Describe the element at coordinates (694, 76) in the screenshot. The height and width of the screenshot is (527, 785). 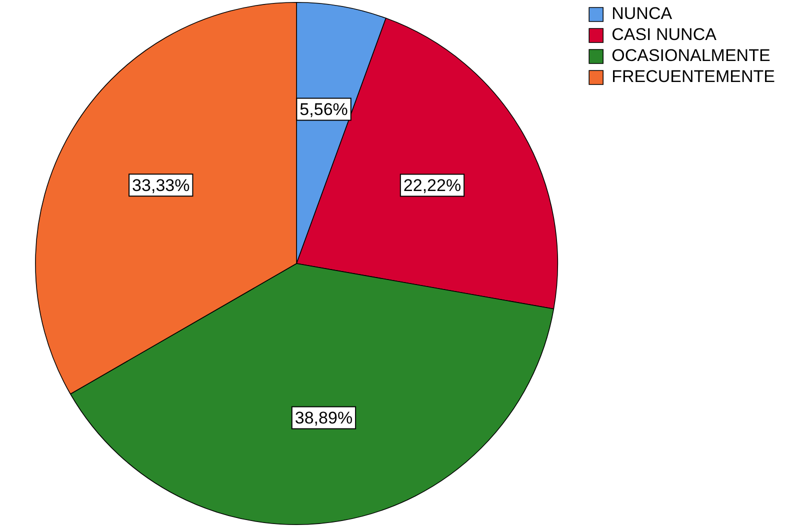
I see `legend-label: FRECUENTEMENTE` at that location.